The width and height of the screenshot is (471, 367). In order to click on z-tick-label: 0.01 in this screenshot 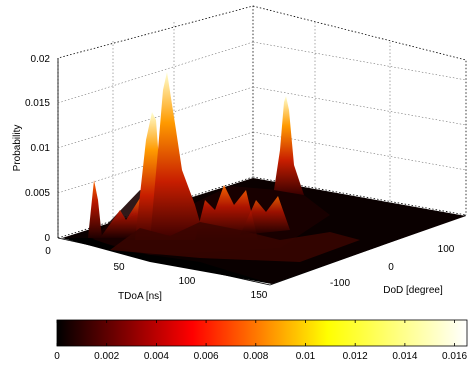, I will do `click(41, 148)`.